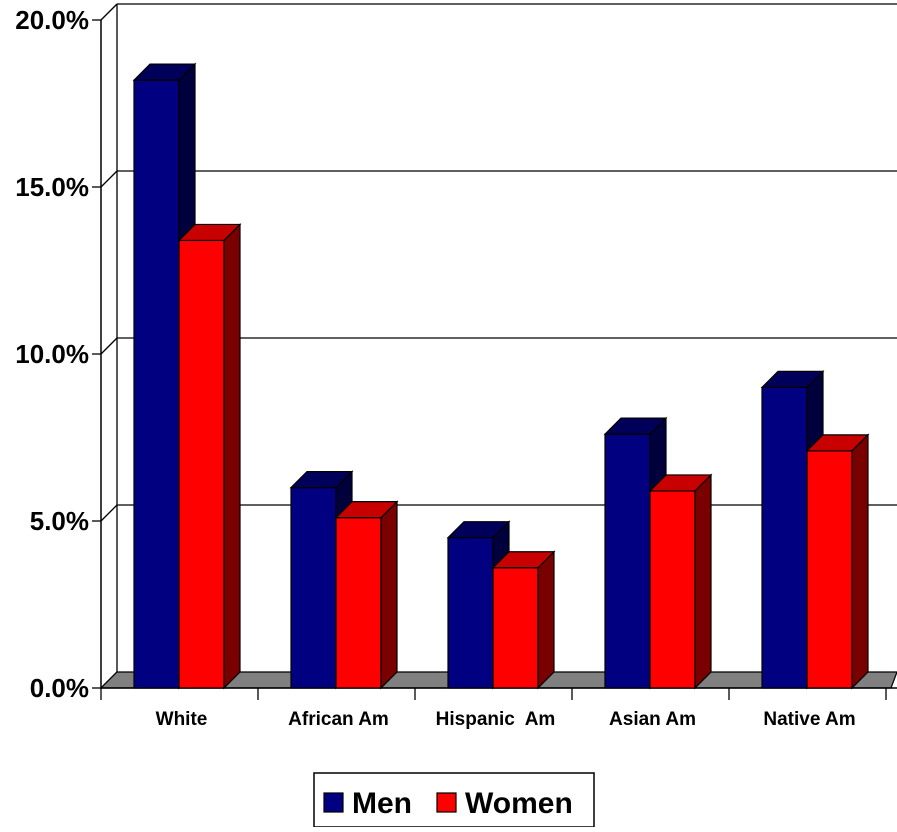  I want to click on y-tick-label: 10.0%, so click(52, 354).